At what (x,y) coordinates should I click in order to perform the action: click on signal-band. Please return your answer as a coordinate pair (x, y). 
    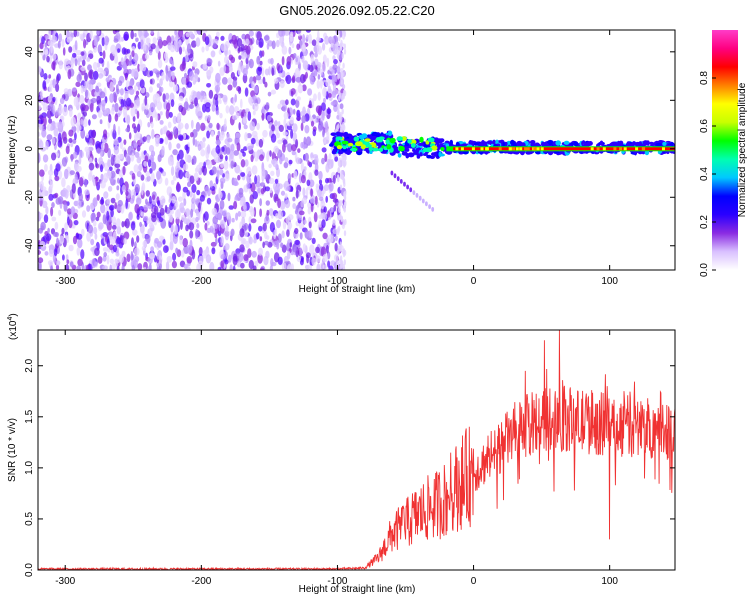
    Looking at the image, I should click on (502, 145).